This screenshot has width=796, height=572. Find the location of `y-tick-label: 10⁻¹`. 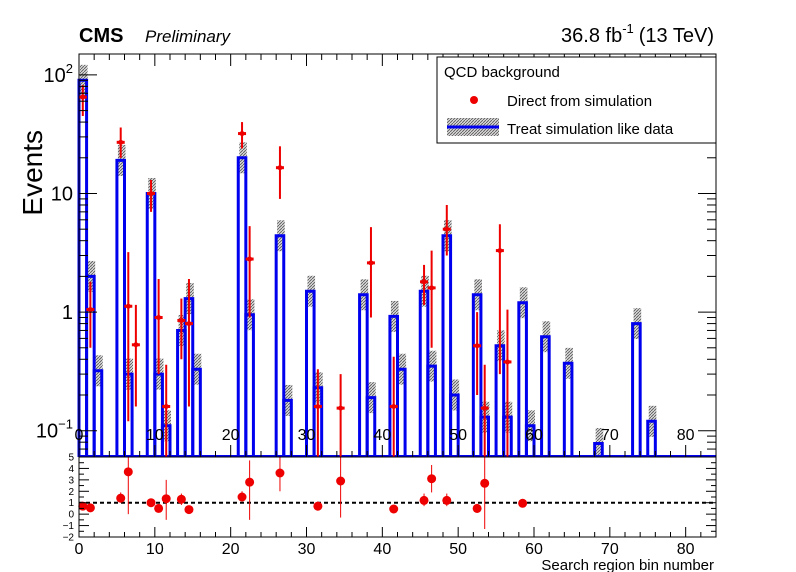

y-tick-label: 10⁻¹ is located at coordinates (54, 430).